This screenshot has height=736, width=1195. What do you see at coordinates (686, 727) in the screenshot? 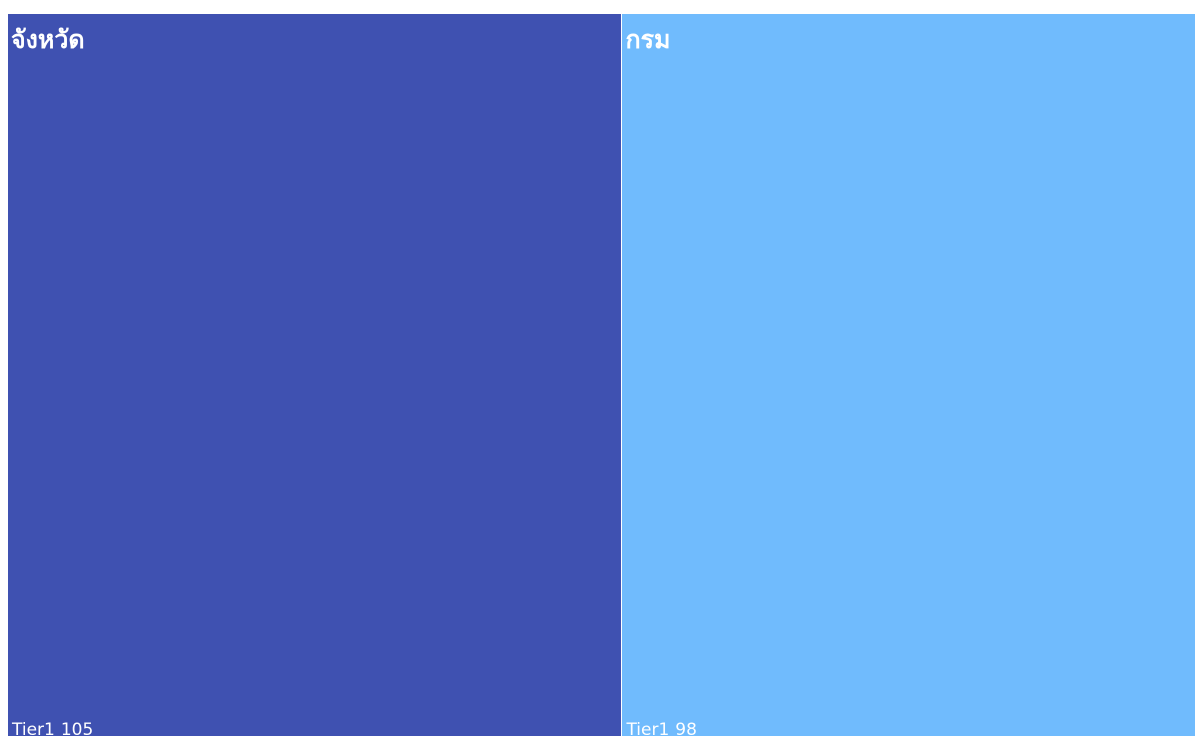
I see `tile-value: 98` at bounding box center [686, 727].